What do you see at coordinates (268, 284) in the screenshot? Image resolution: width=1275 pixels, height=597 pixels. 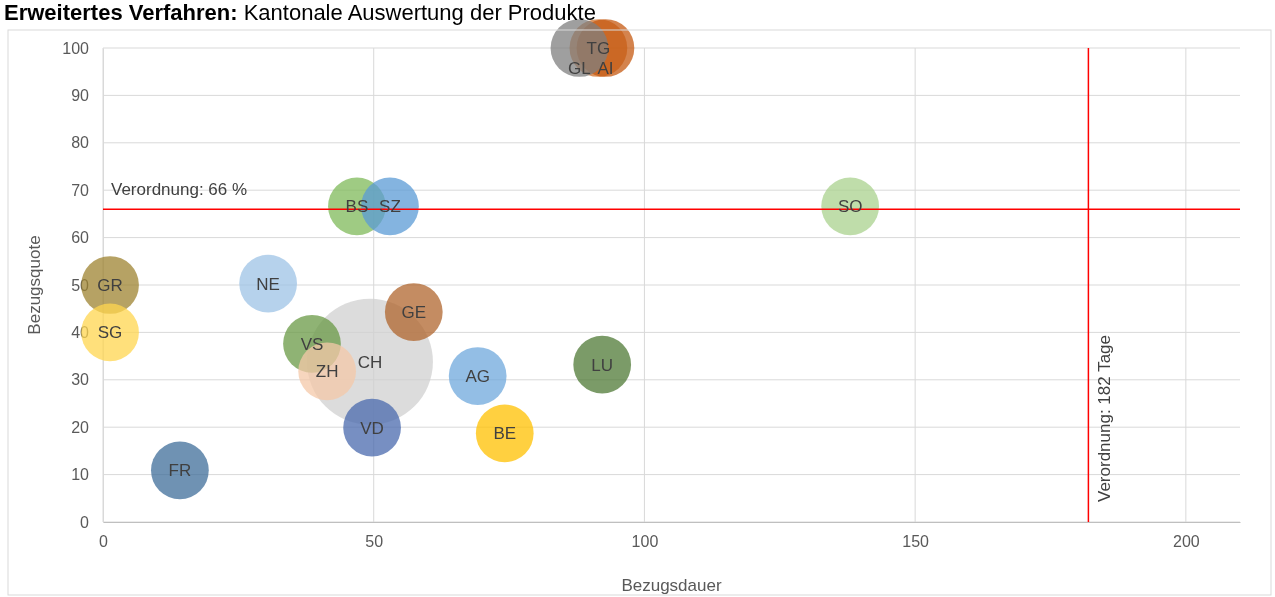 I see `series-label: NE` at bounding box center [268, 284].